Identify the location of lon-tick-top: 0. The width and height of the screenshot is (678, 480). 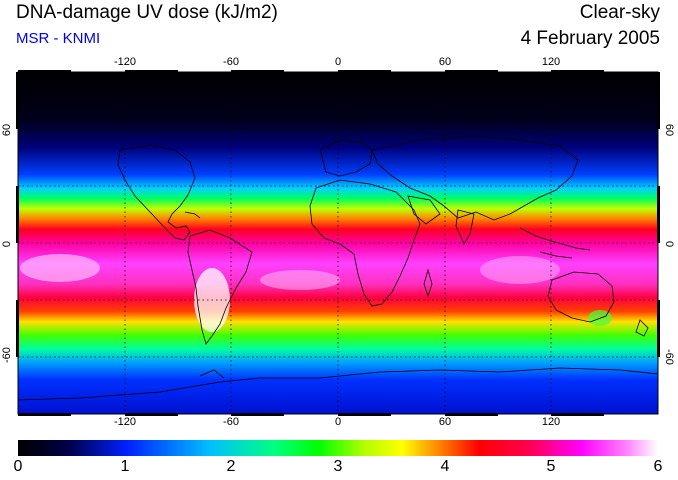
(338, 62).